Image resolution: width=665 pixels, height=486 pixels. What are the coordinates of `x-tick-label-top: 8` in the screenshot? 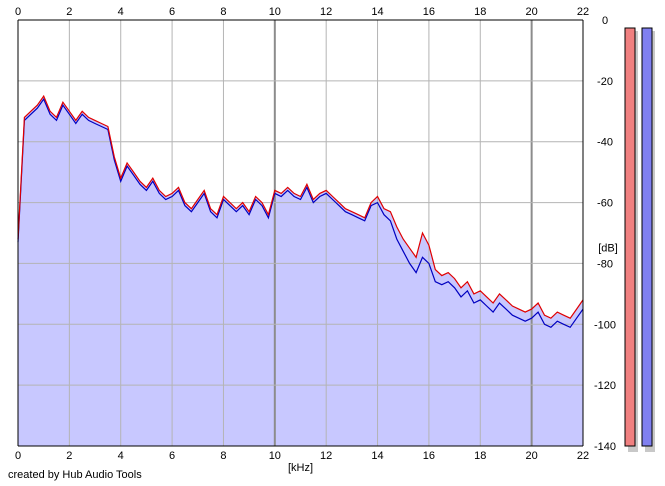 It's located at (223, 12).